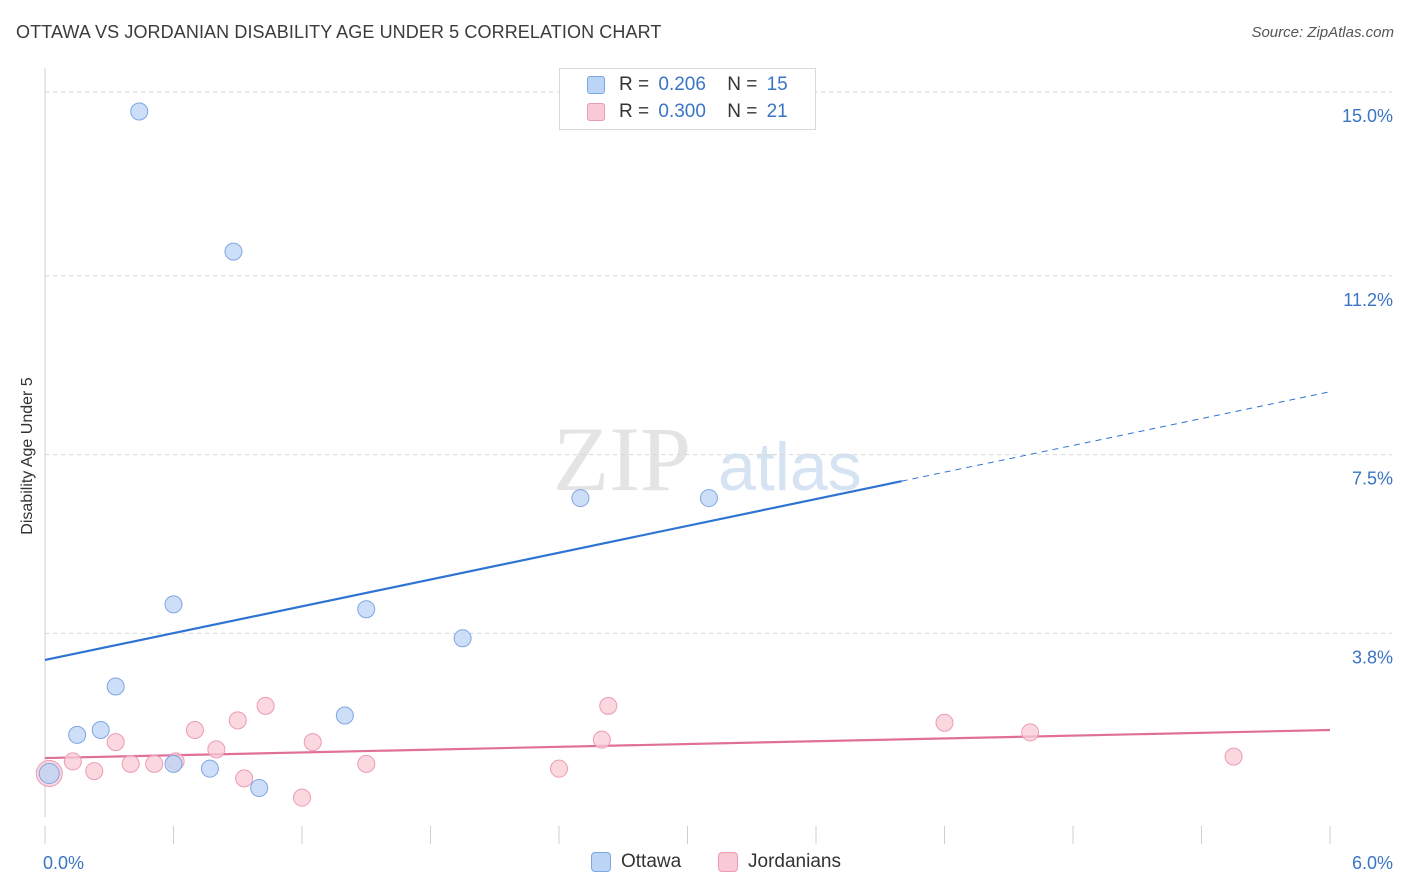  I want to click on n-value-ottawa: 15, so click(777, 84).